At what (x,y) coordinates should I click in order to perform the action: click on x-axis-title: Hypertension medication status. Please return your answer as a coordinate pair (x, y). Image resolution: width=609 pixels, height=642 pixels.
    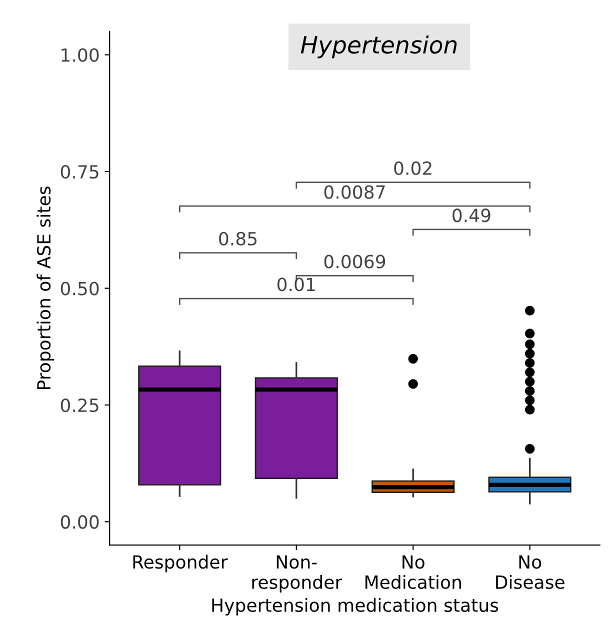
    Looking at the image, I should click on (355, 607).